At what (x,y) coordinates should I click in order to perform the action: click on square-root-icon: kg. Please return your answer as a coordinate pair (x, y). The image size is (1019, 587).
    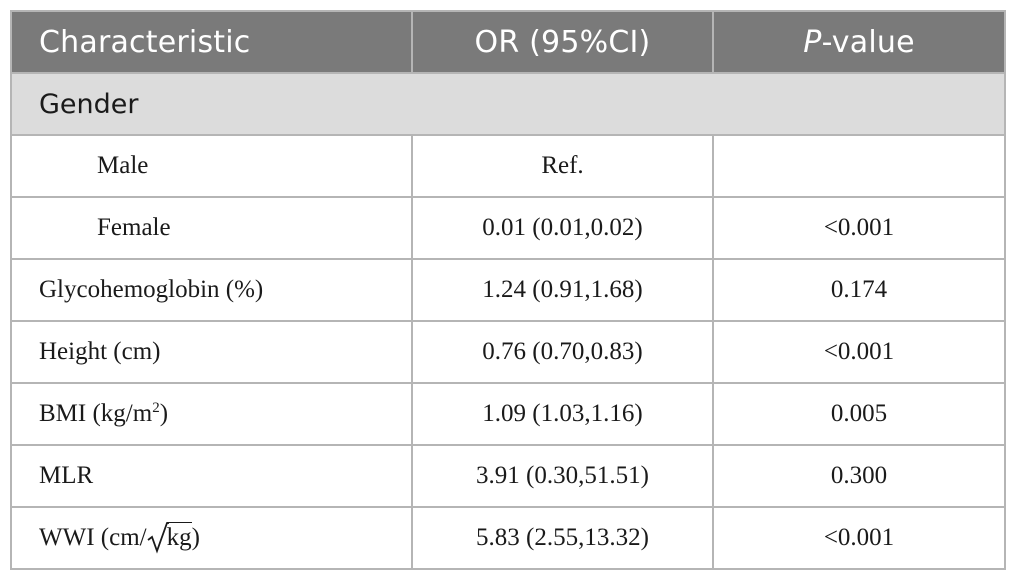
    Looking at the image, I should click on (169, 538).